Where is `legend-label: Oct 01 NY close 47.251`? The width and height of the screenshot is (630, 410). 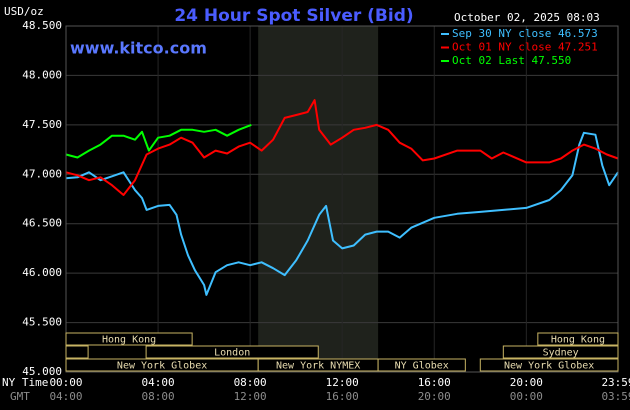 legend-label: Oct 01 NY close 47.251 is located at coordinates (525, 47).